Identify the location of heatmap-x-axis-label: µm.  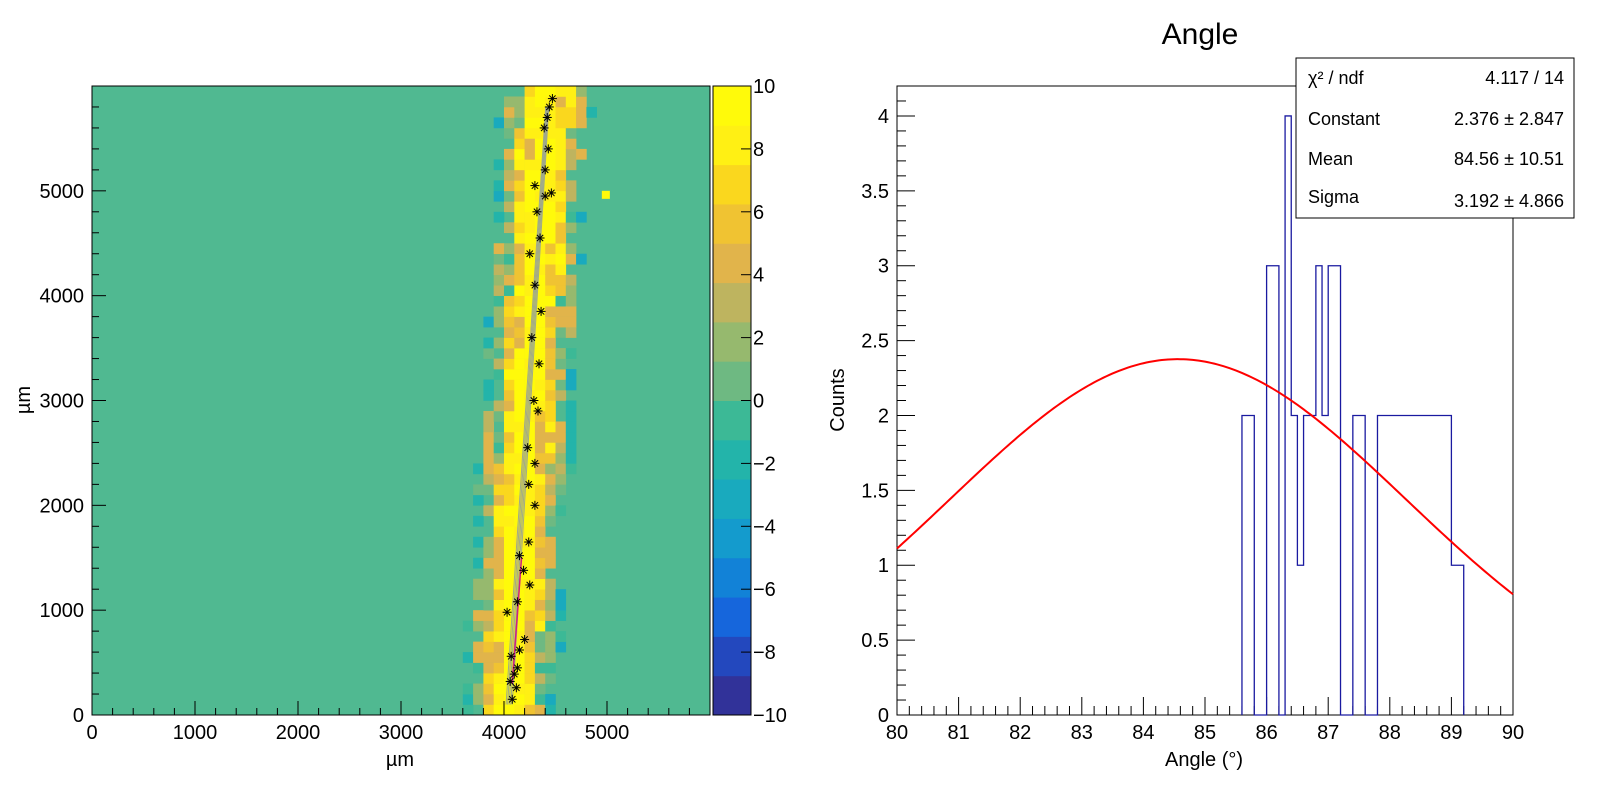
(400, 760).